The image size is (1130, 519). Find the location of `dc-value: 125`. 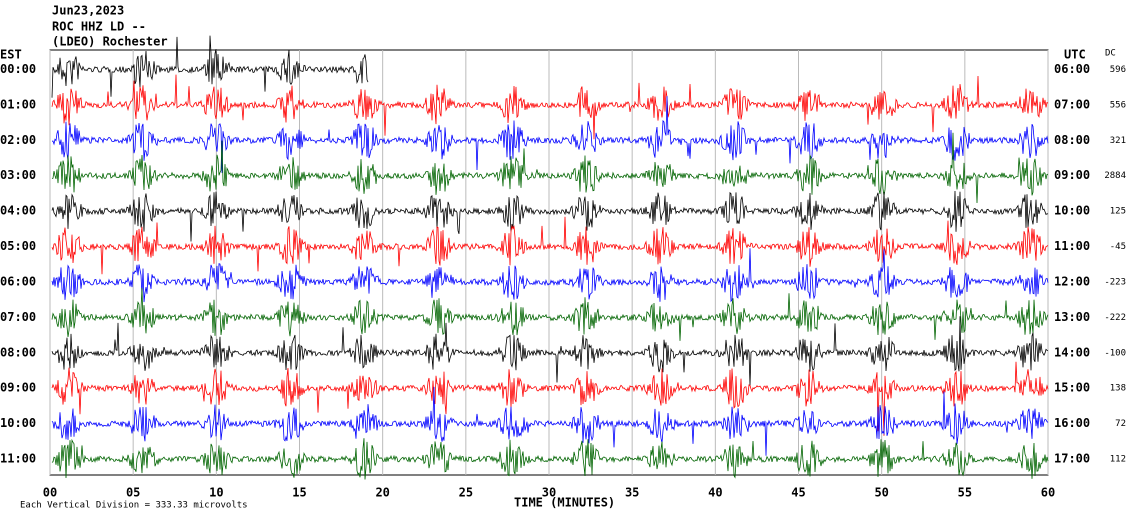

dc-value: 125 is located at coordinates (1118, 212).